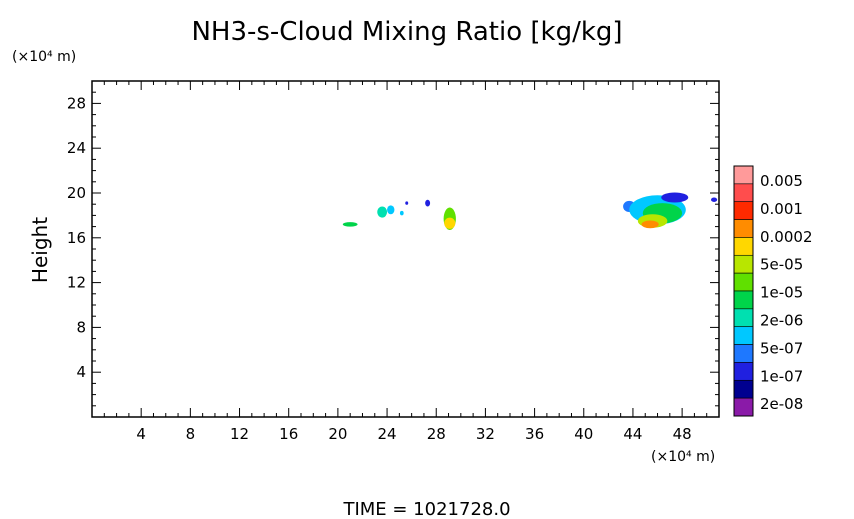 The width and height of the screenshot is (854, 519). I want to click on y-unit-label: (×10⁴ m), so click(44, 57).